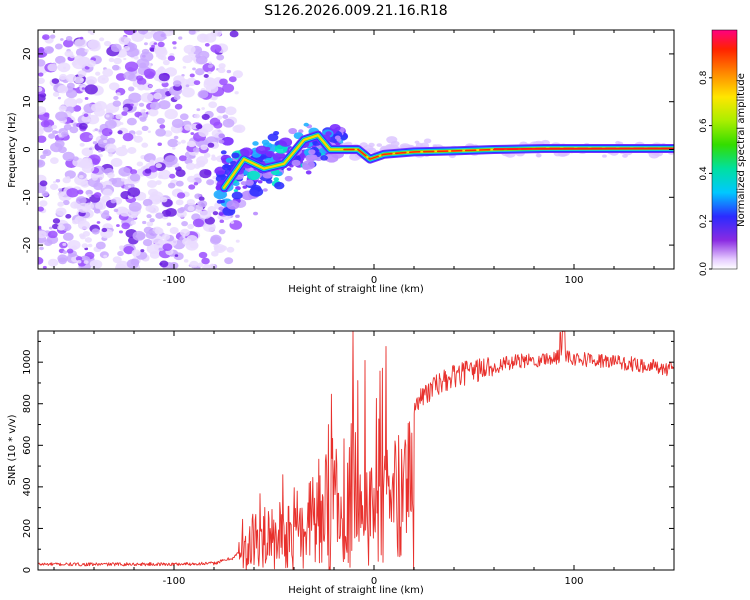 The image size is (750, 600). Describe the element at coordinates (704, 173) in the screenshot. I see `colorbar-tick-label: 0.4` at that location.